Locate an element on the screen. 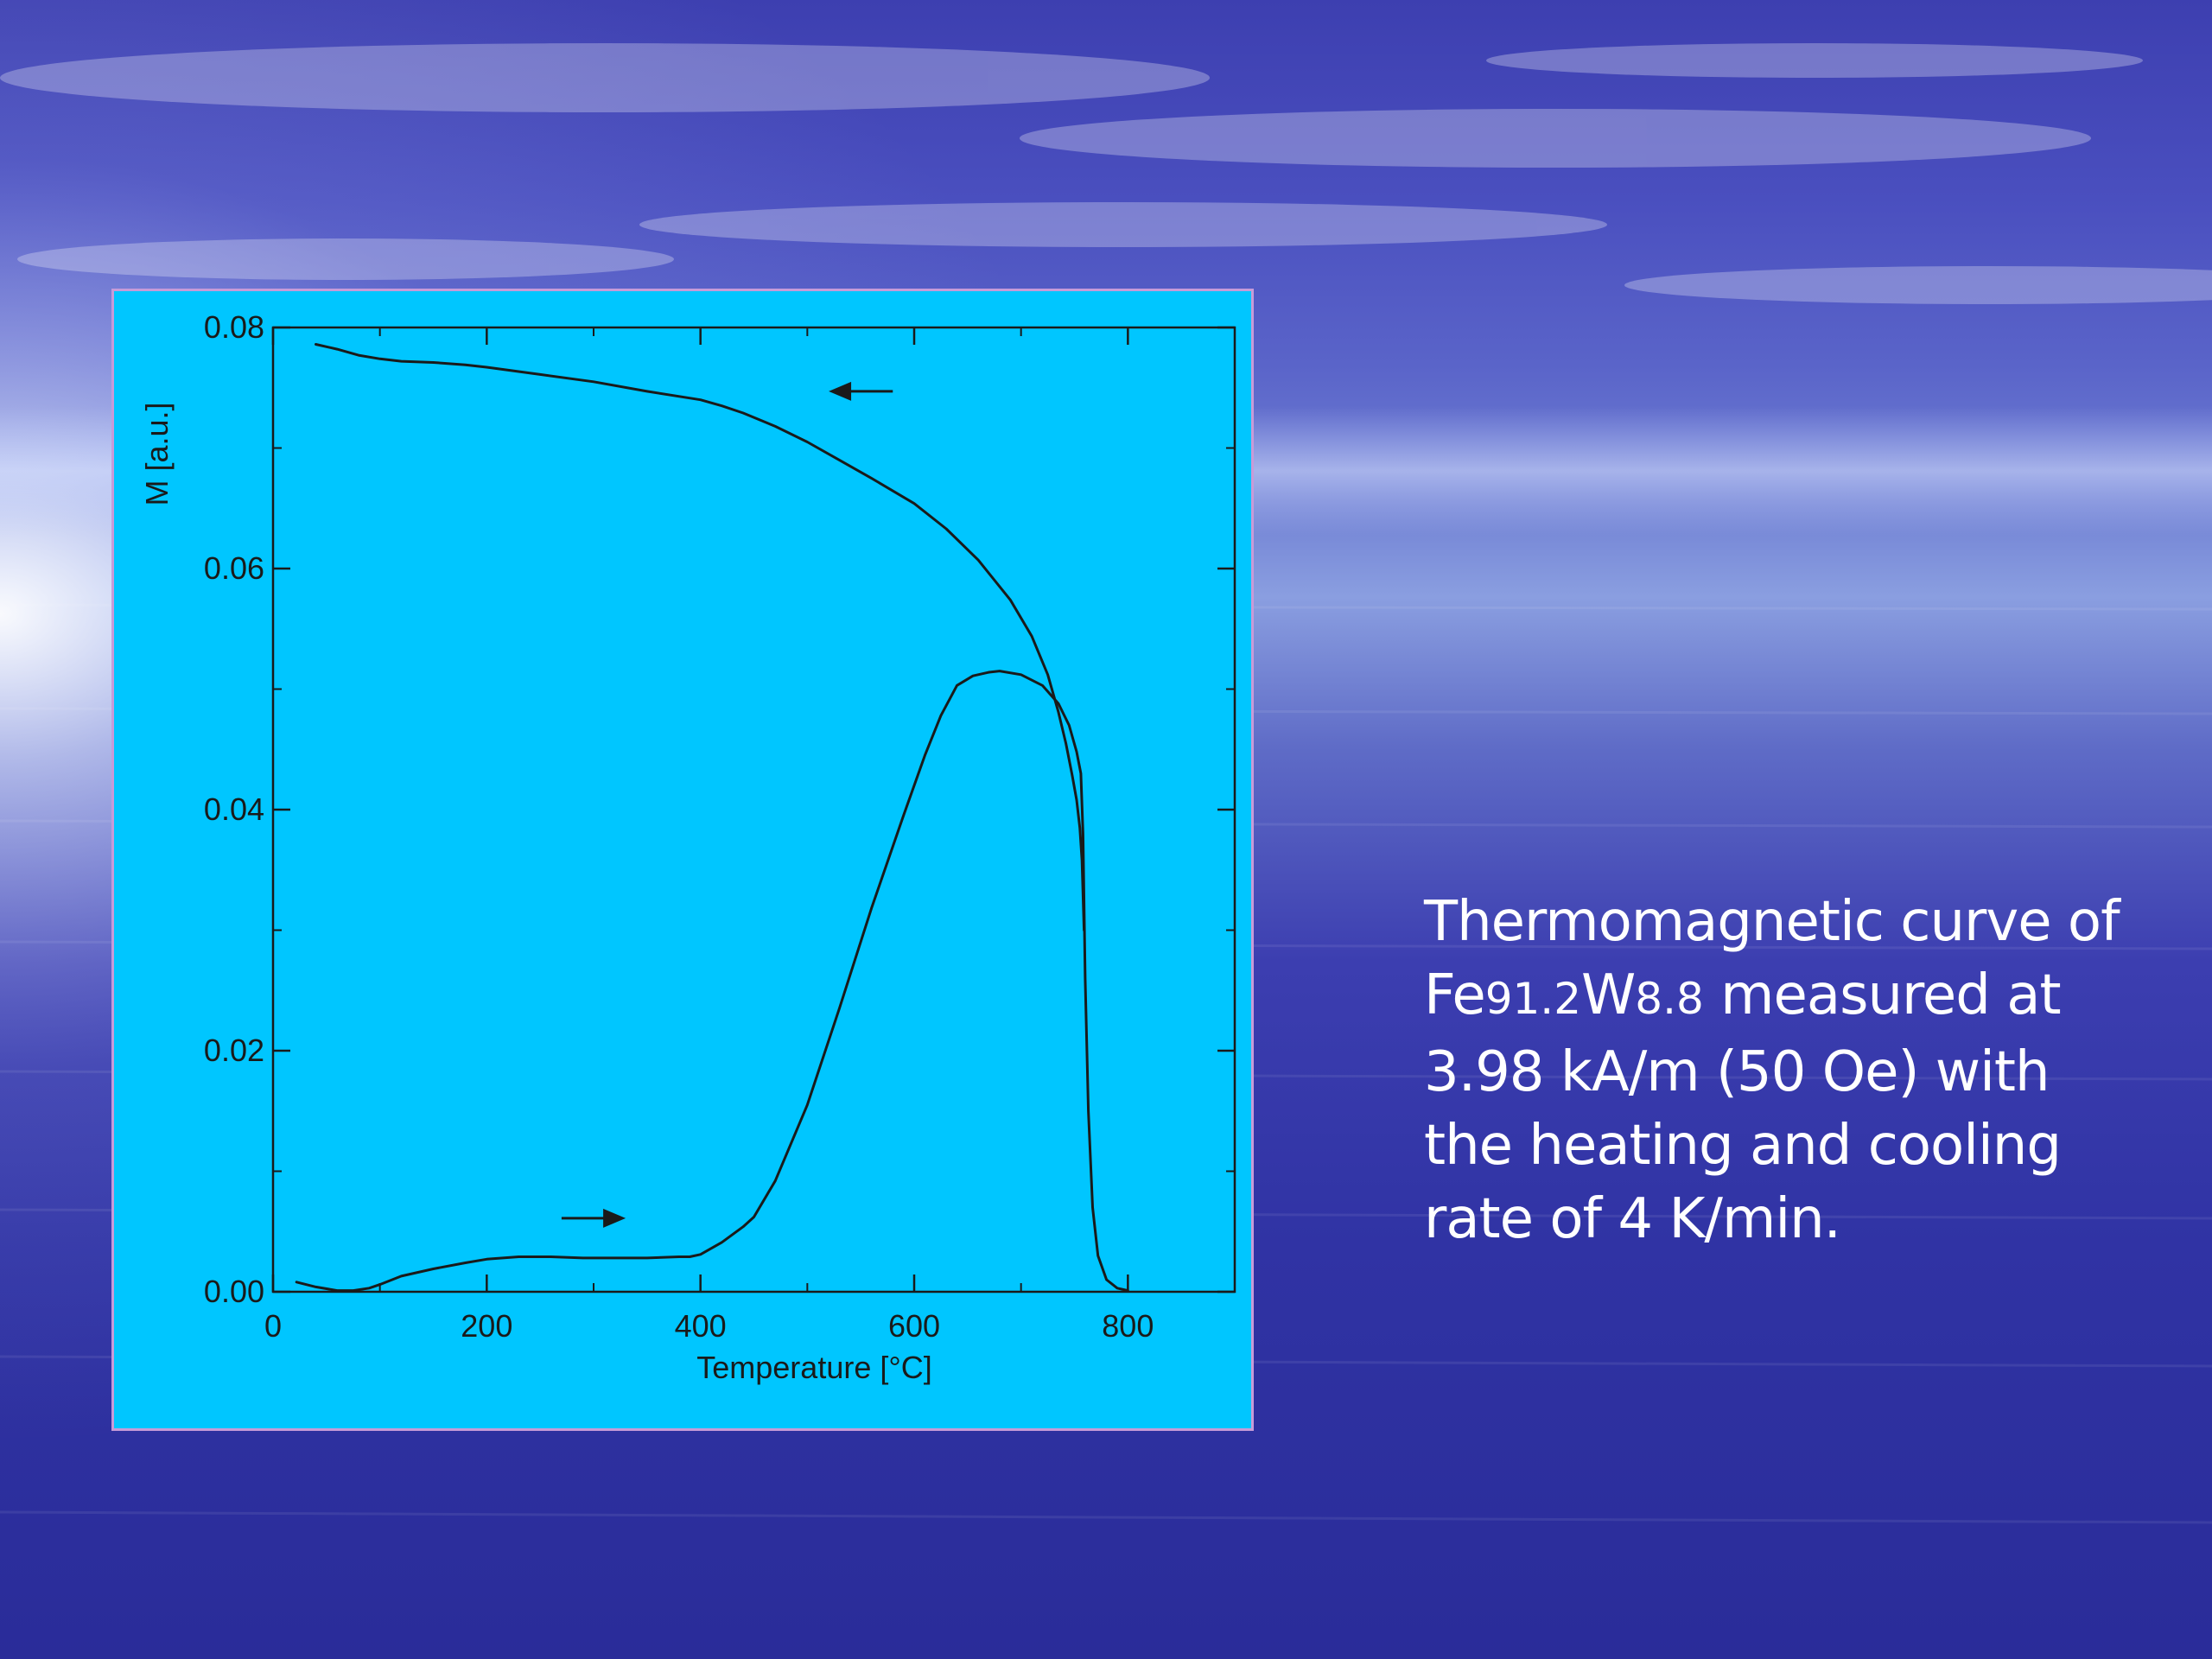 The width and height of the screenshot is (2212, 1659). x-tick-label: 400 is located at coordinates (701, 1326).